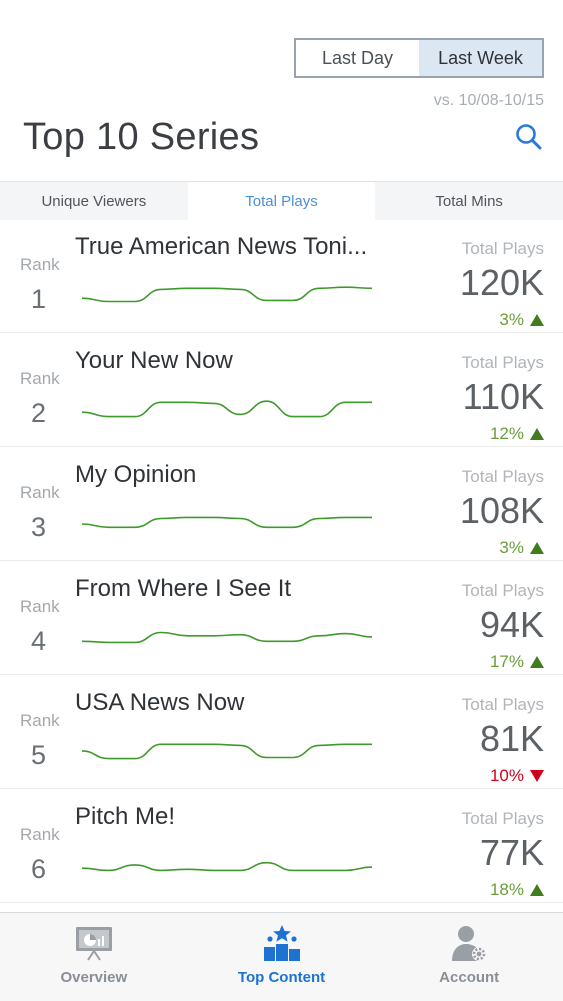 The image size is (563, 1001). I want to click on series-name: Your New Now, so click(154, 360).